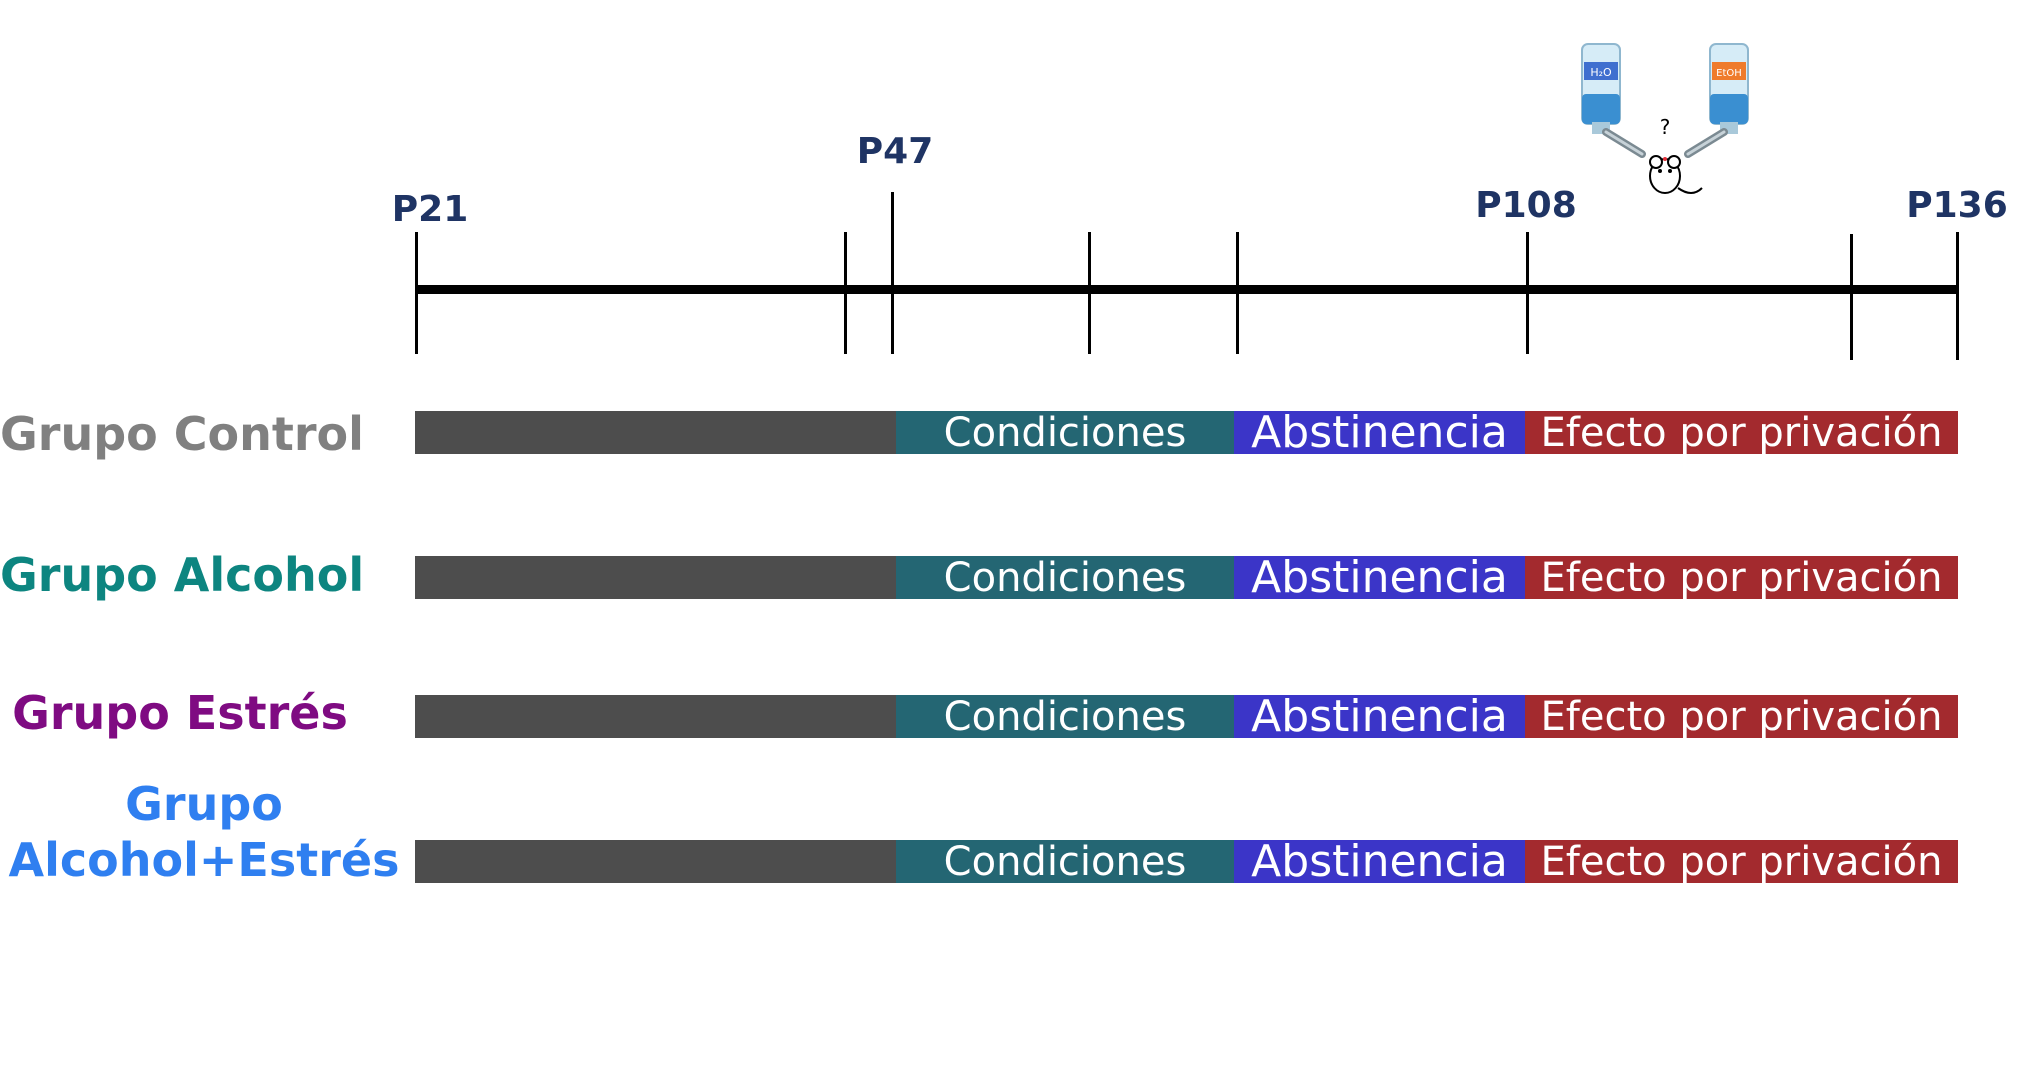 The image size is (2038, 1074). What do you see at coordinates (1665, 127) in the screenshot?
I see `question-mark: ?` at bounding box center [1665, 127].